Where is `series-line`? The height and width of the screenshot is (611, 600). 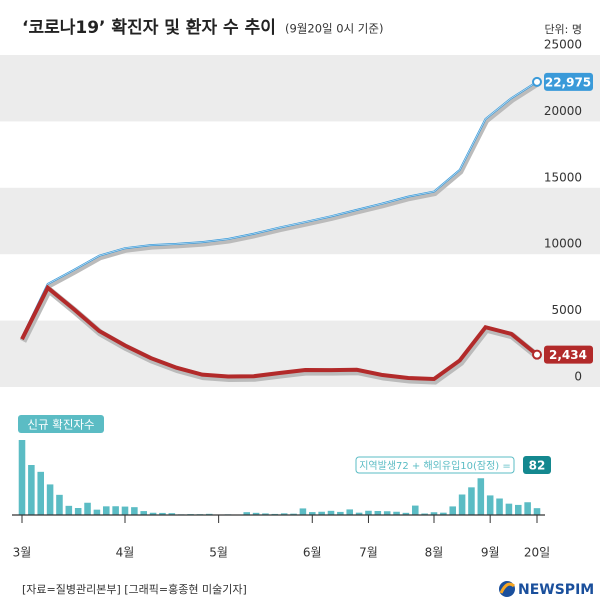
series-line is located at coordinates (279, 333).